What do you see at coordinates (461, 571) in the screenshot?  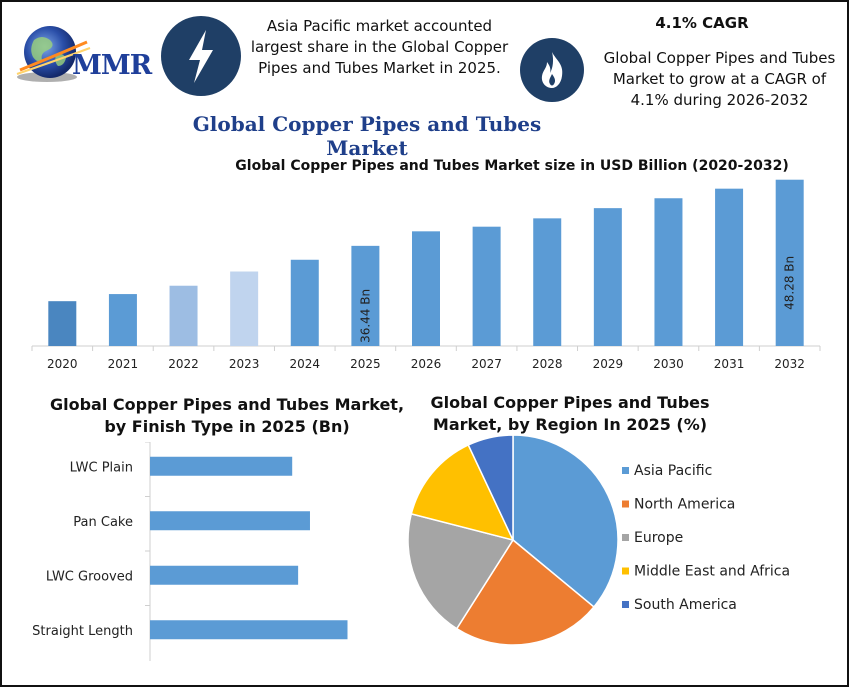 I see `pie-slice-europe` at bounding box center [461, 571].